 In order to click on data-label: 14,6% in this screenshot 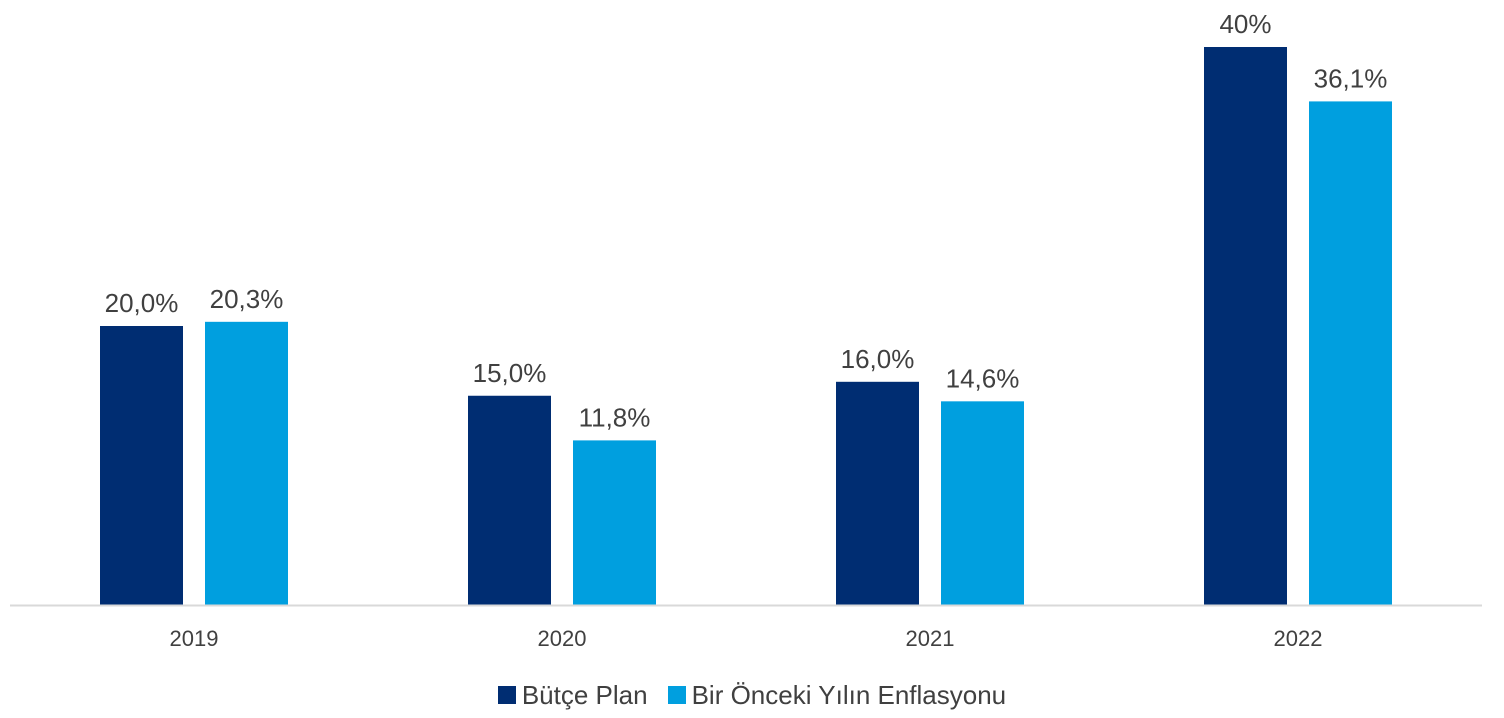, I will do `click(983, 378)`.